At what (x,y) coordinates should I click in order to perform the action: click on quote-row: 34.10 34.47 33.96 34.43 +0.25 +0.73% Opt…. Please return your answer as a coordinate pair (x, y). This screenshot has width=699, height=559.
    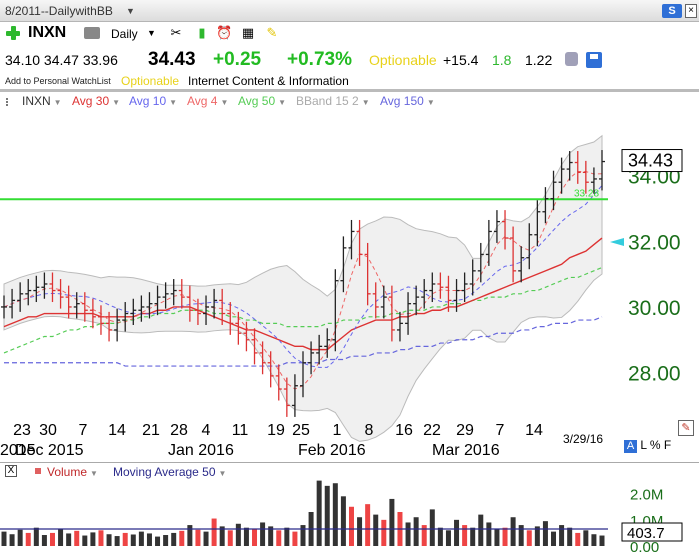
    Looking at the image, I should click on (349, 60).